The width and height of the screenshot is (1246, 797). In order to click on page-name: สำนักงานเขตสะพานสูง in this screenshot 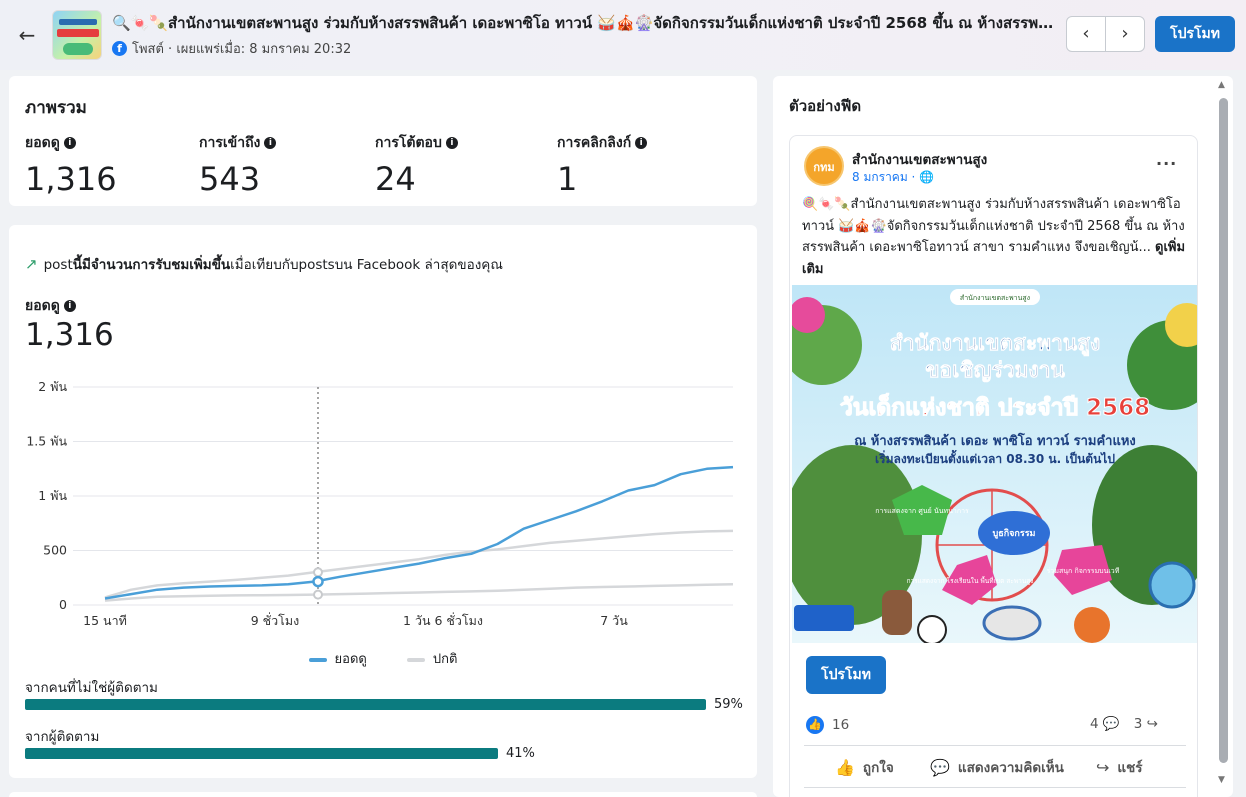, I will do `click(920, 160)`.